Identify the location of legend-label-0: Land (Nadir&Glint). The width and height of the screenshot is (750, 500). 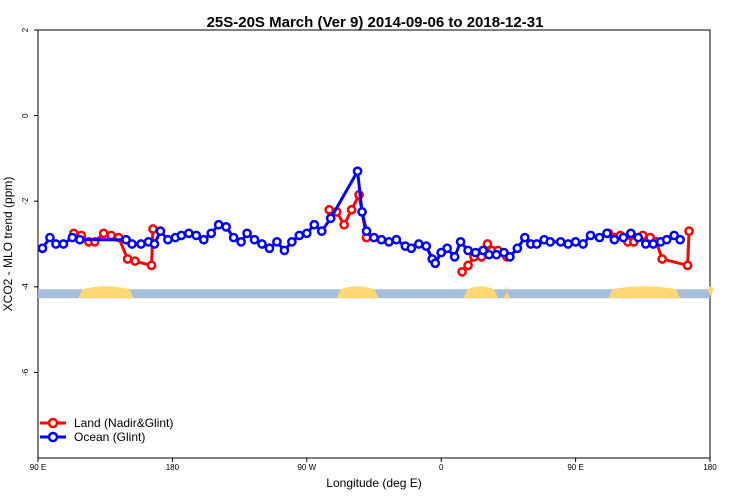
(123, 423).